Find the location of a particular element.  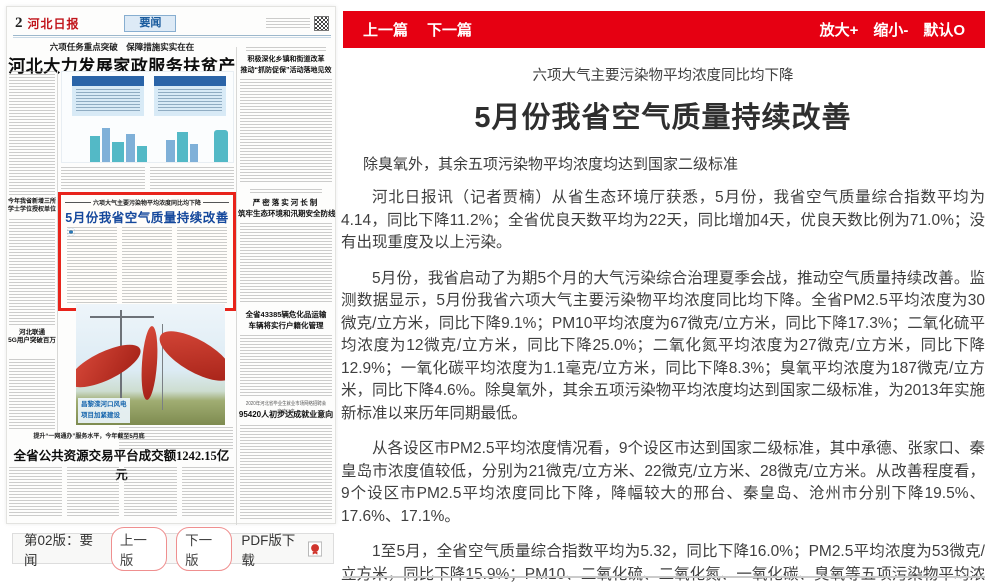

prev-page-button: 上一版 is located at coordinates (139, 548).